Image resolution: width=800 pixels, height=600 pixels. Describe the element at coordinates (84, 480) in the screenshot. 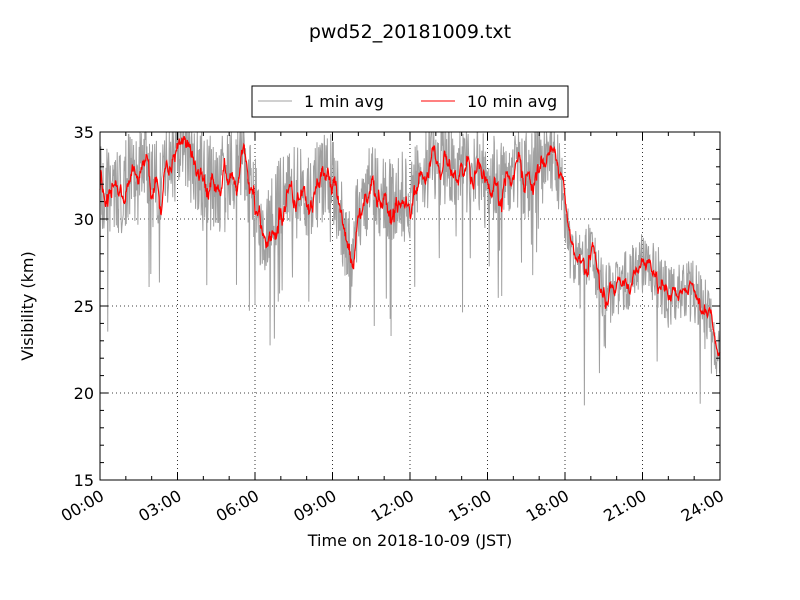

I see `y-tick-label: 15` at that location.